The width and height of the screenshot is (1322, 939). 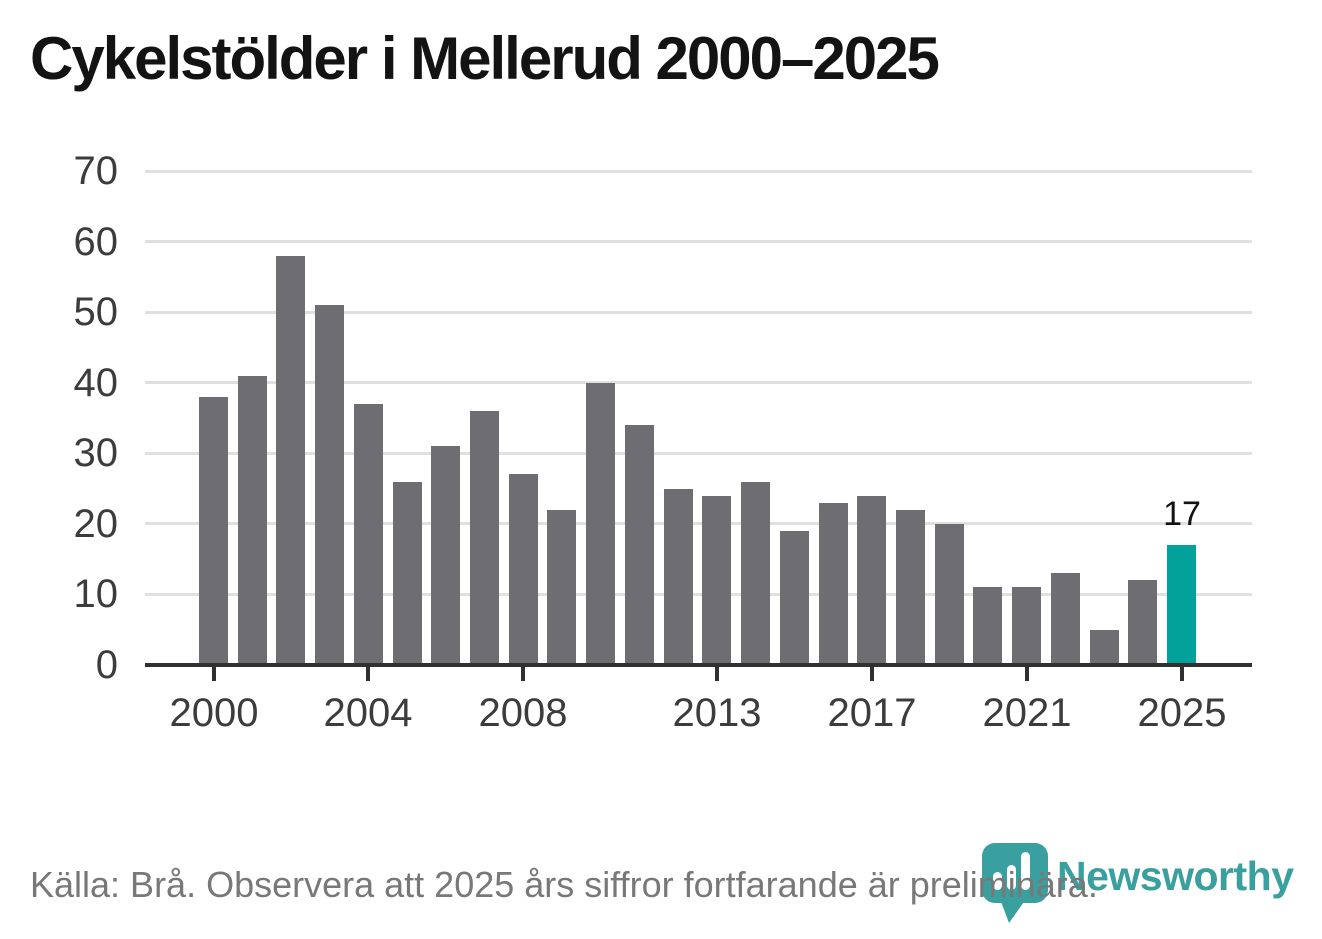 What do you see at coordinates (445, 555) in the screenshot?
I see `bar-2006` at bounding box center [445, 555].